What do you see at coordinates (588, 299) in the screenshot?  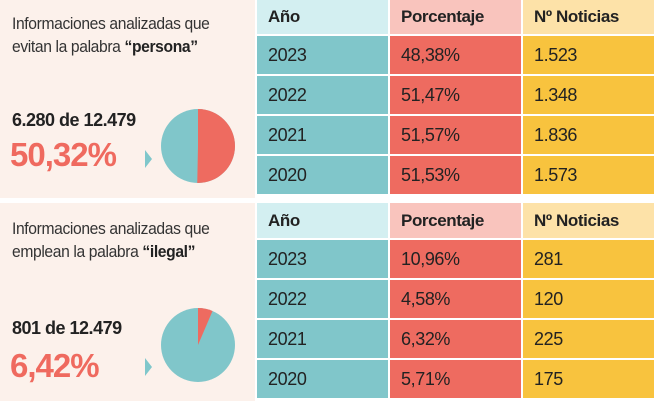 I see `table-cell: 120` at bounding box center [588, 299].